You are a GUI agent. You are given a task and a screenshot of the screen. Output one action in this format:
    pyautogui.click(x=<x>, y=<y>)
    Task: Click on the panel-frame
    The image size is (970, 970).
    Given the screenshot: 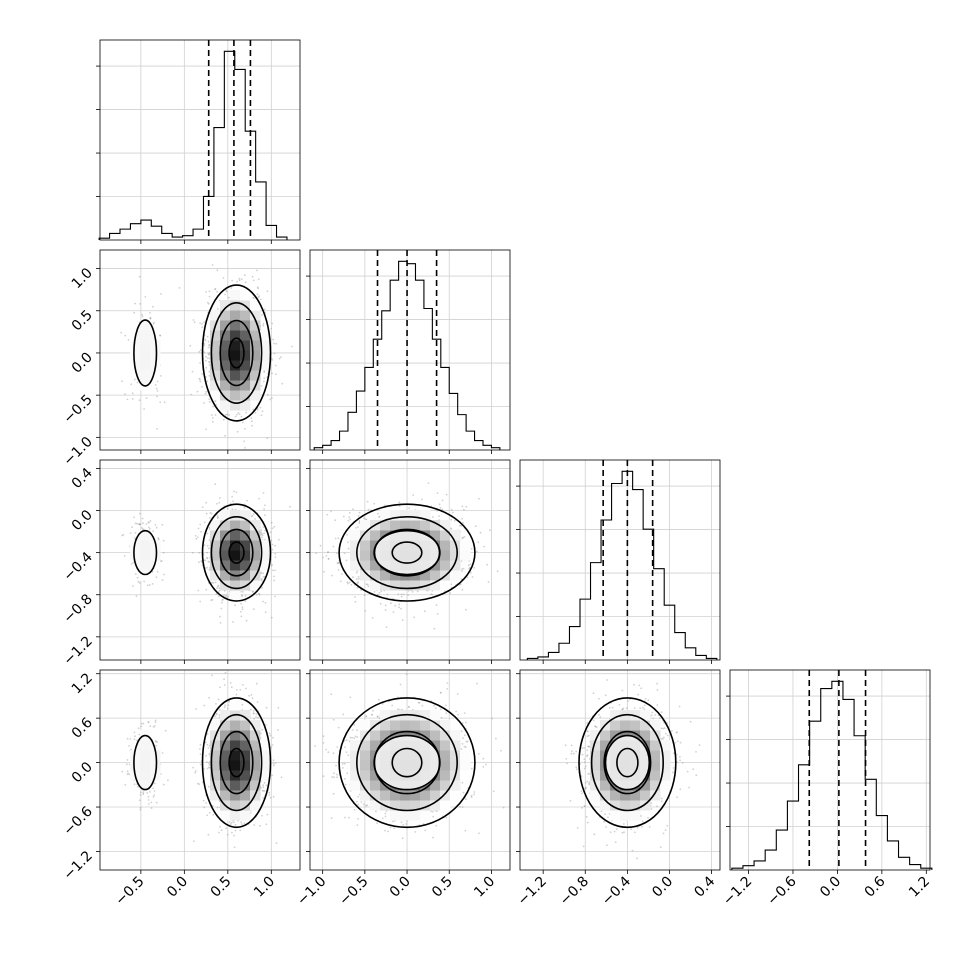 What is the action you would take?
    pyautogui.click(x=830, y=770)
    